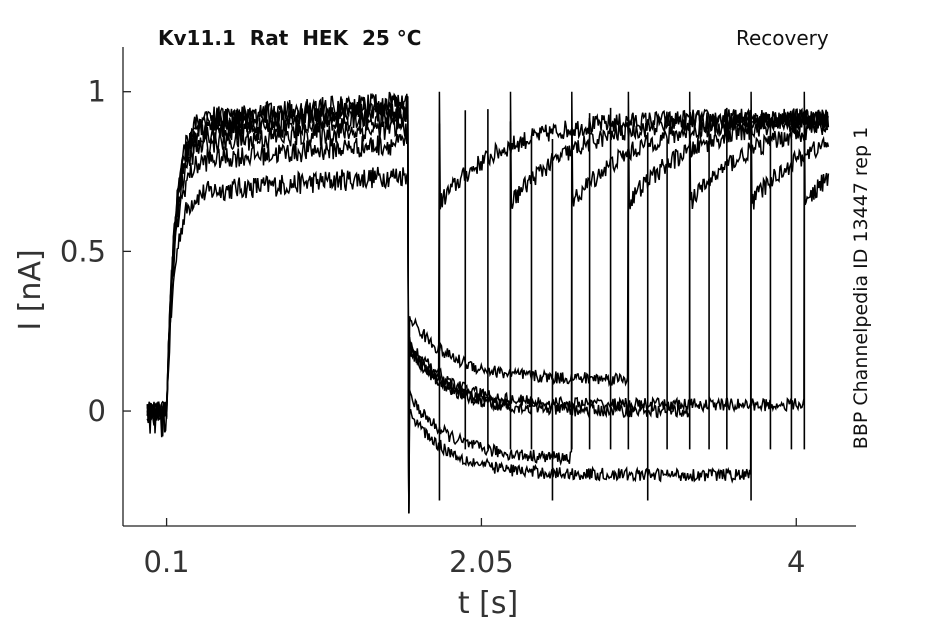  What do you see at coordinates (796, 562) in the screenshot?
I see `x-tick-label: 4` at bounding box center [796, 562].